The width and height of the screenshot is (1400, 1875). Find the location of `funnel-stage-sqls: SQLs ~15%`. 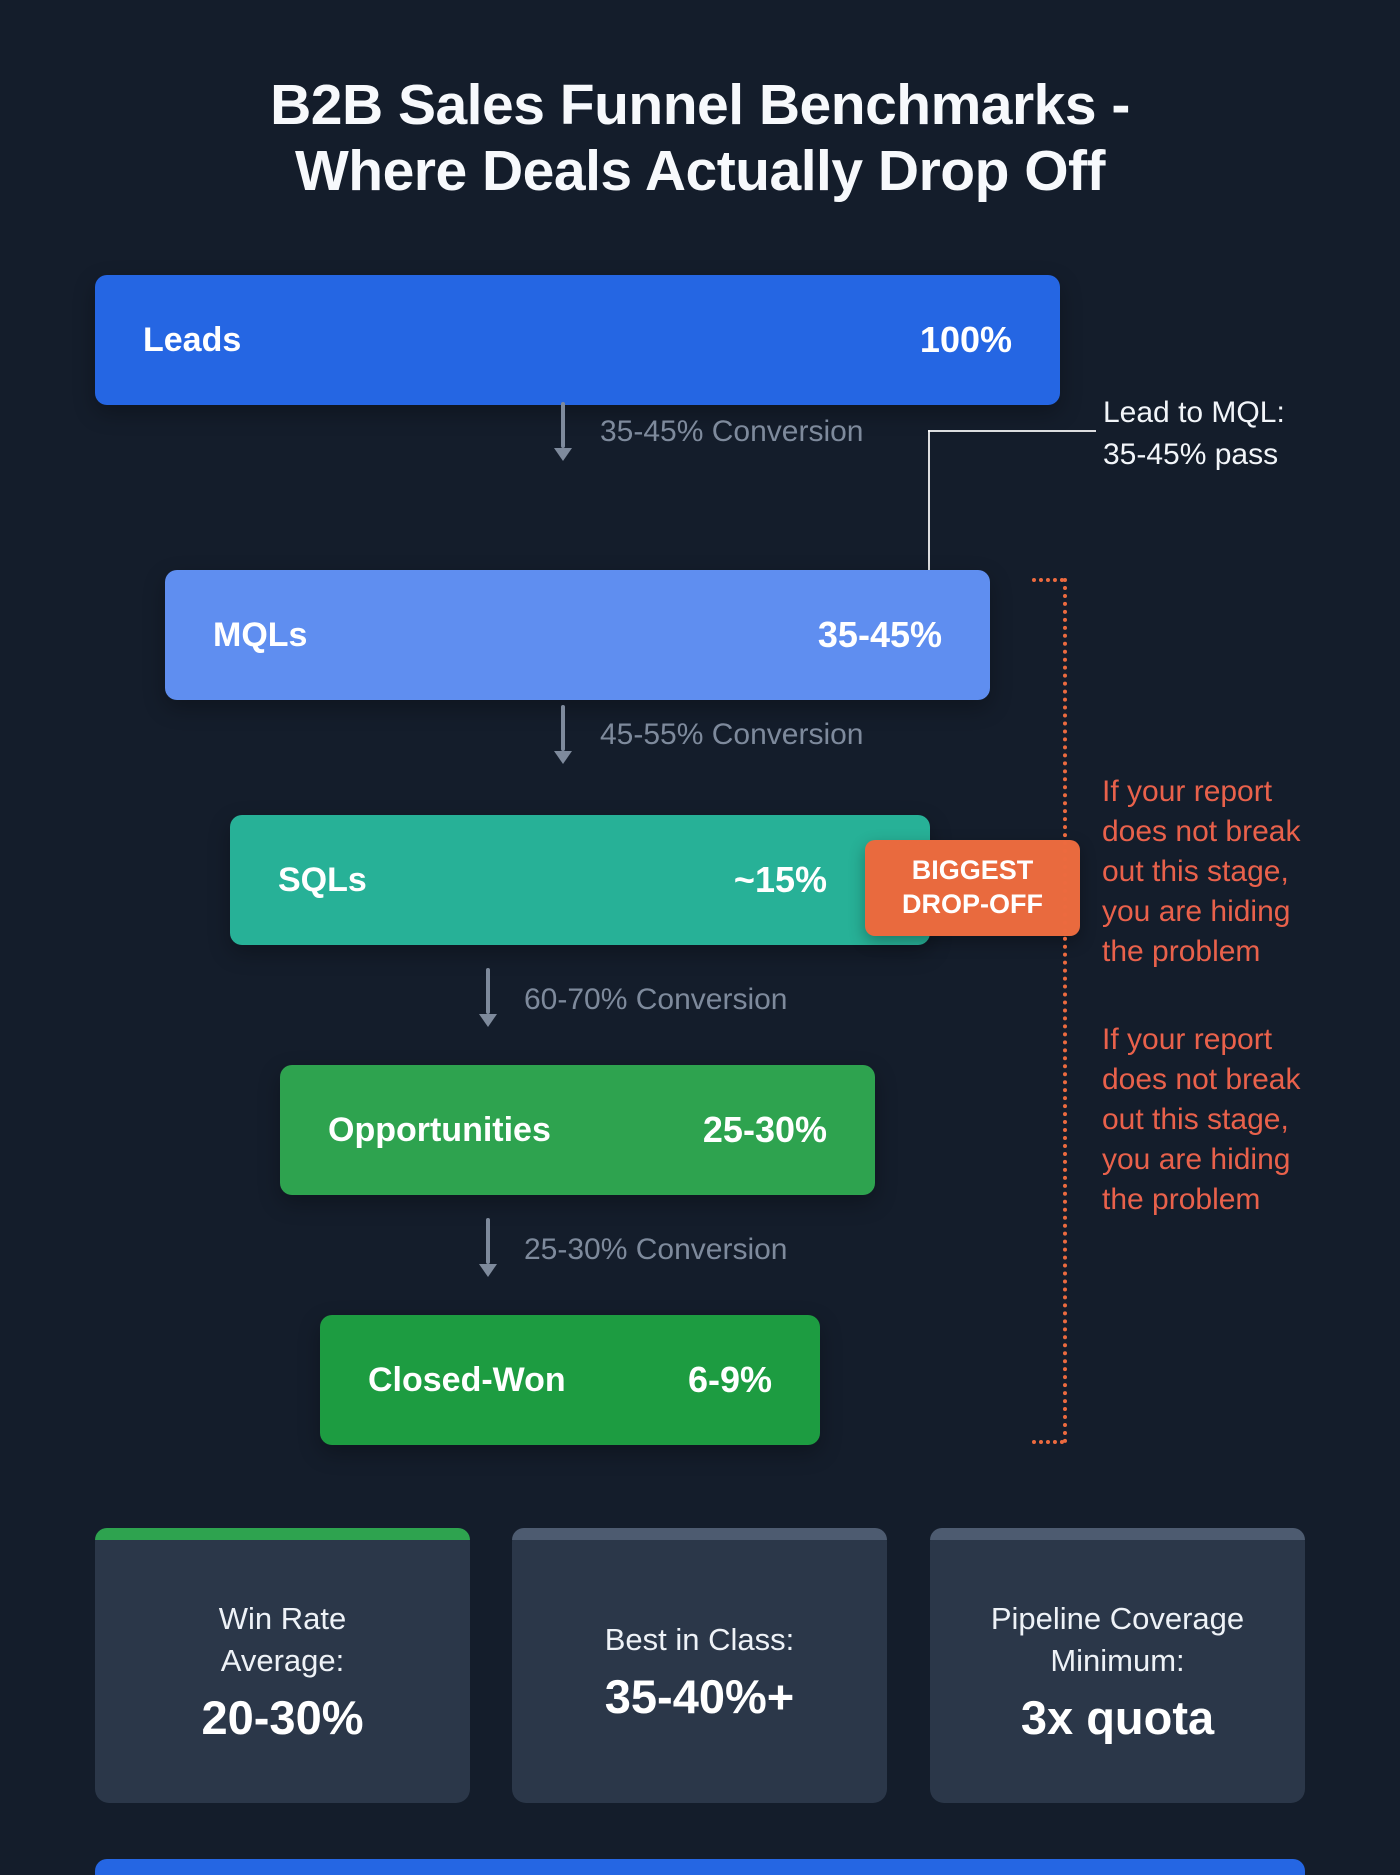

funnel-stage-sqls: SQLs ~15% is located at coordinates (580, 880).